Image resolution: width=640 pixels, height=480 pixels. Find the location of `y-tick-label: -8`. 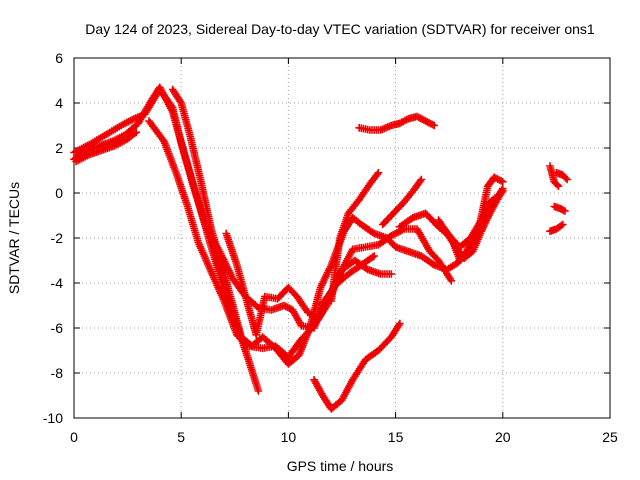

y-tick-label: -8 is located at coordinates (57, 373).